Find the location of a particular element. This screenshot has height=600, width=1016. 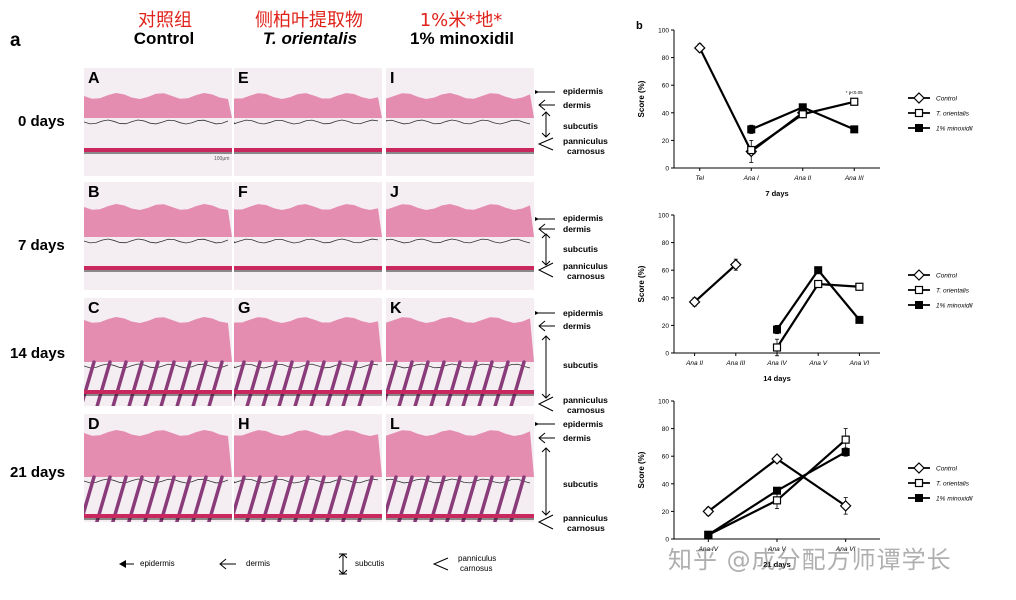

legend-subcutis: subcutis is located at coordinates (370, 563).